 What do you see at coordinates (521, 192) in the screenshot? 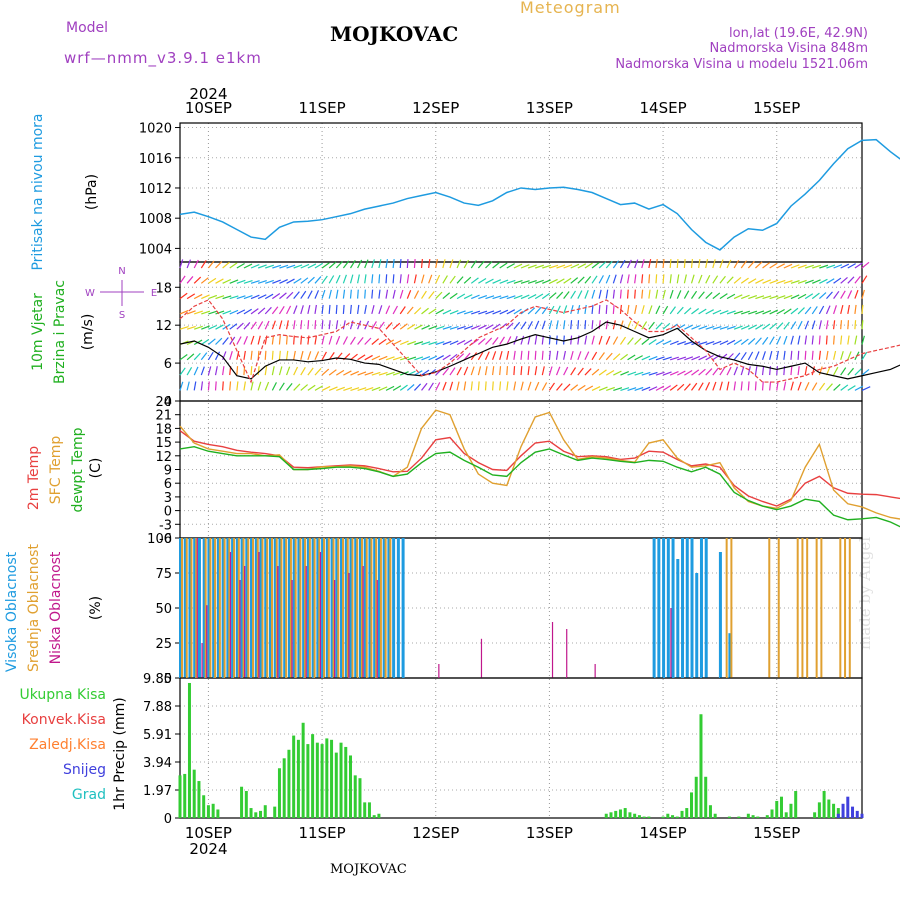
I see `pressure-frame` at bounding box center [521, 192].